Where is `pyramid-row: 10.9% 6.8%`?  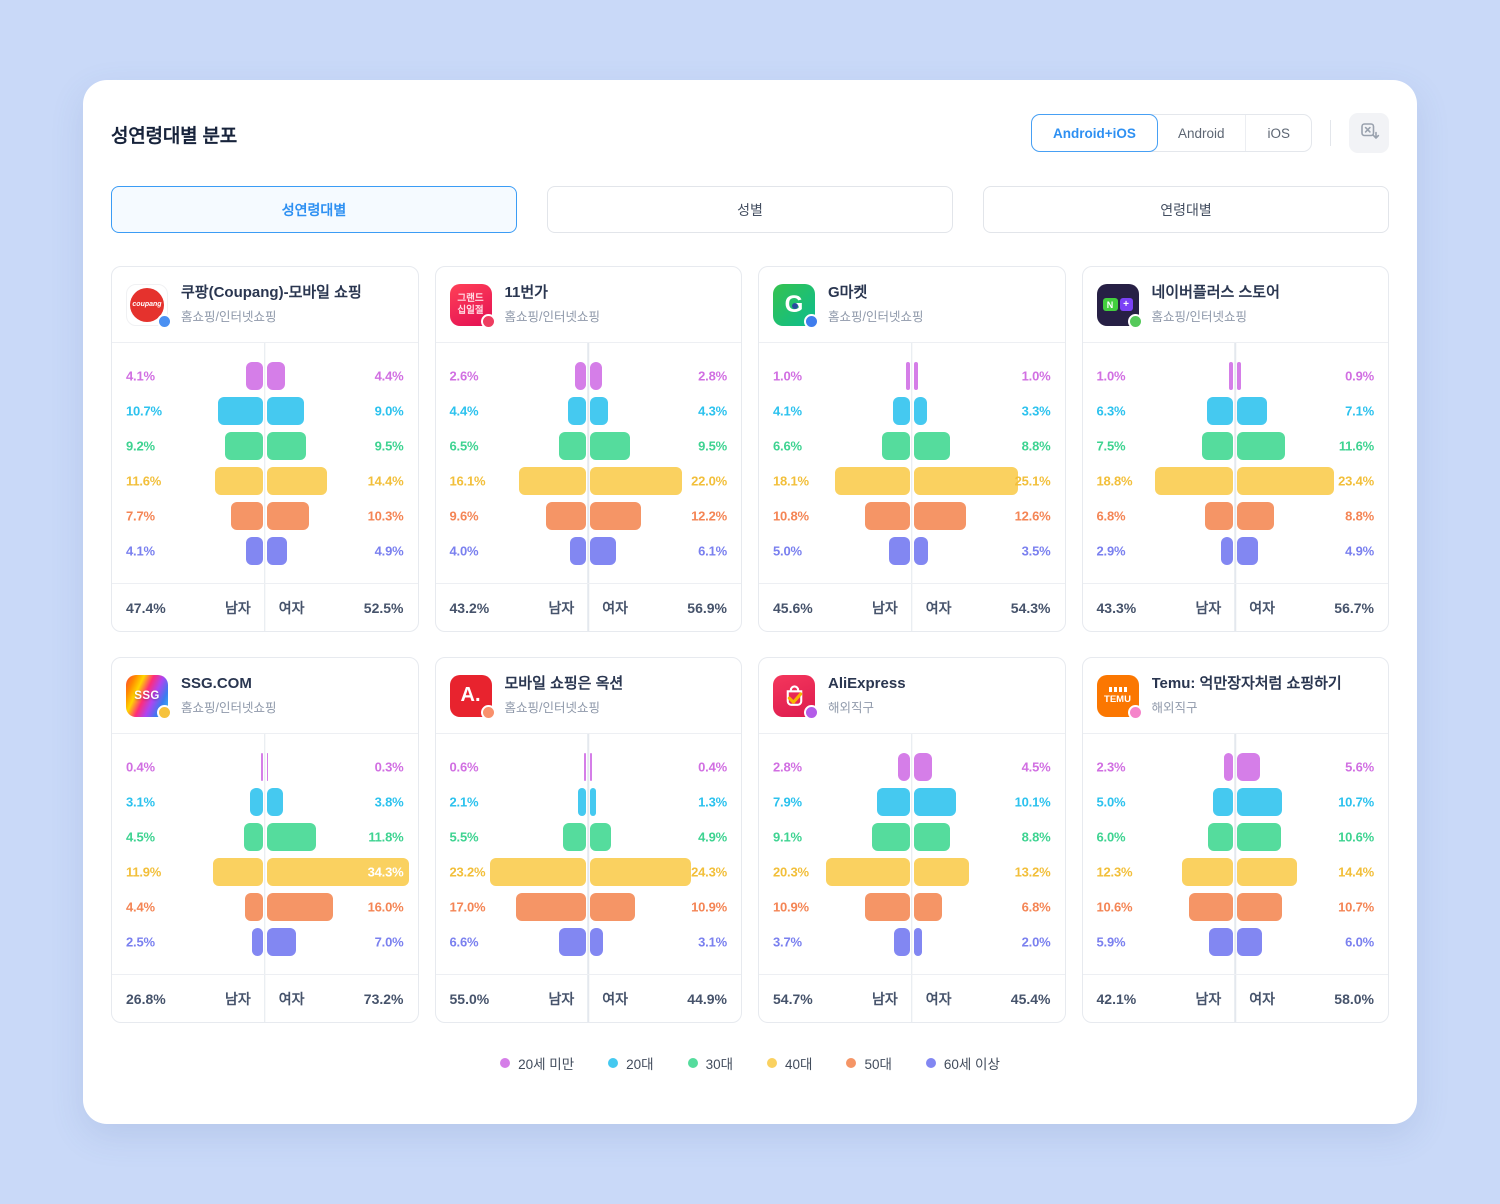 pyramid-row: 10.9% 6.8% is located at coordinates (912, 906).